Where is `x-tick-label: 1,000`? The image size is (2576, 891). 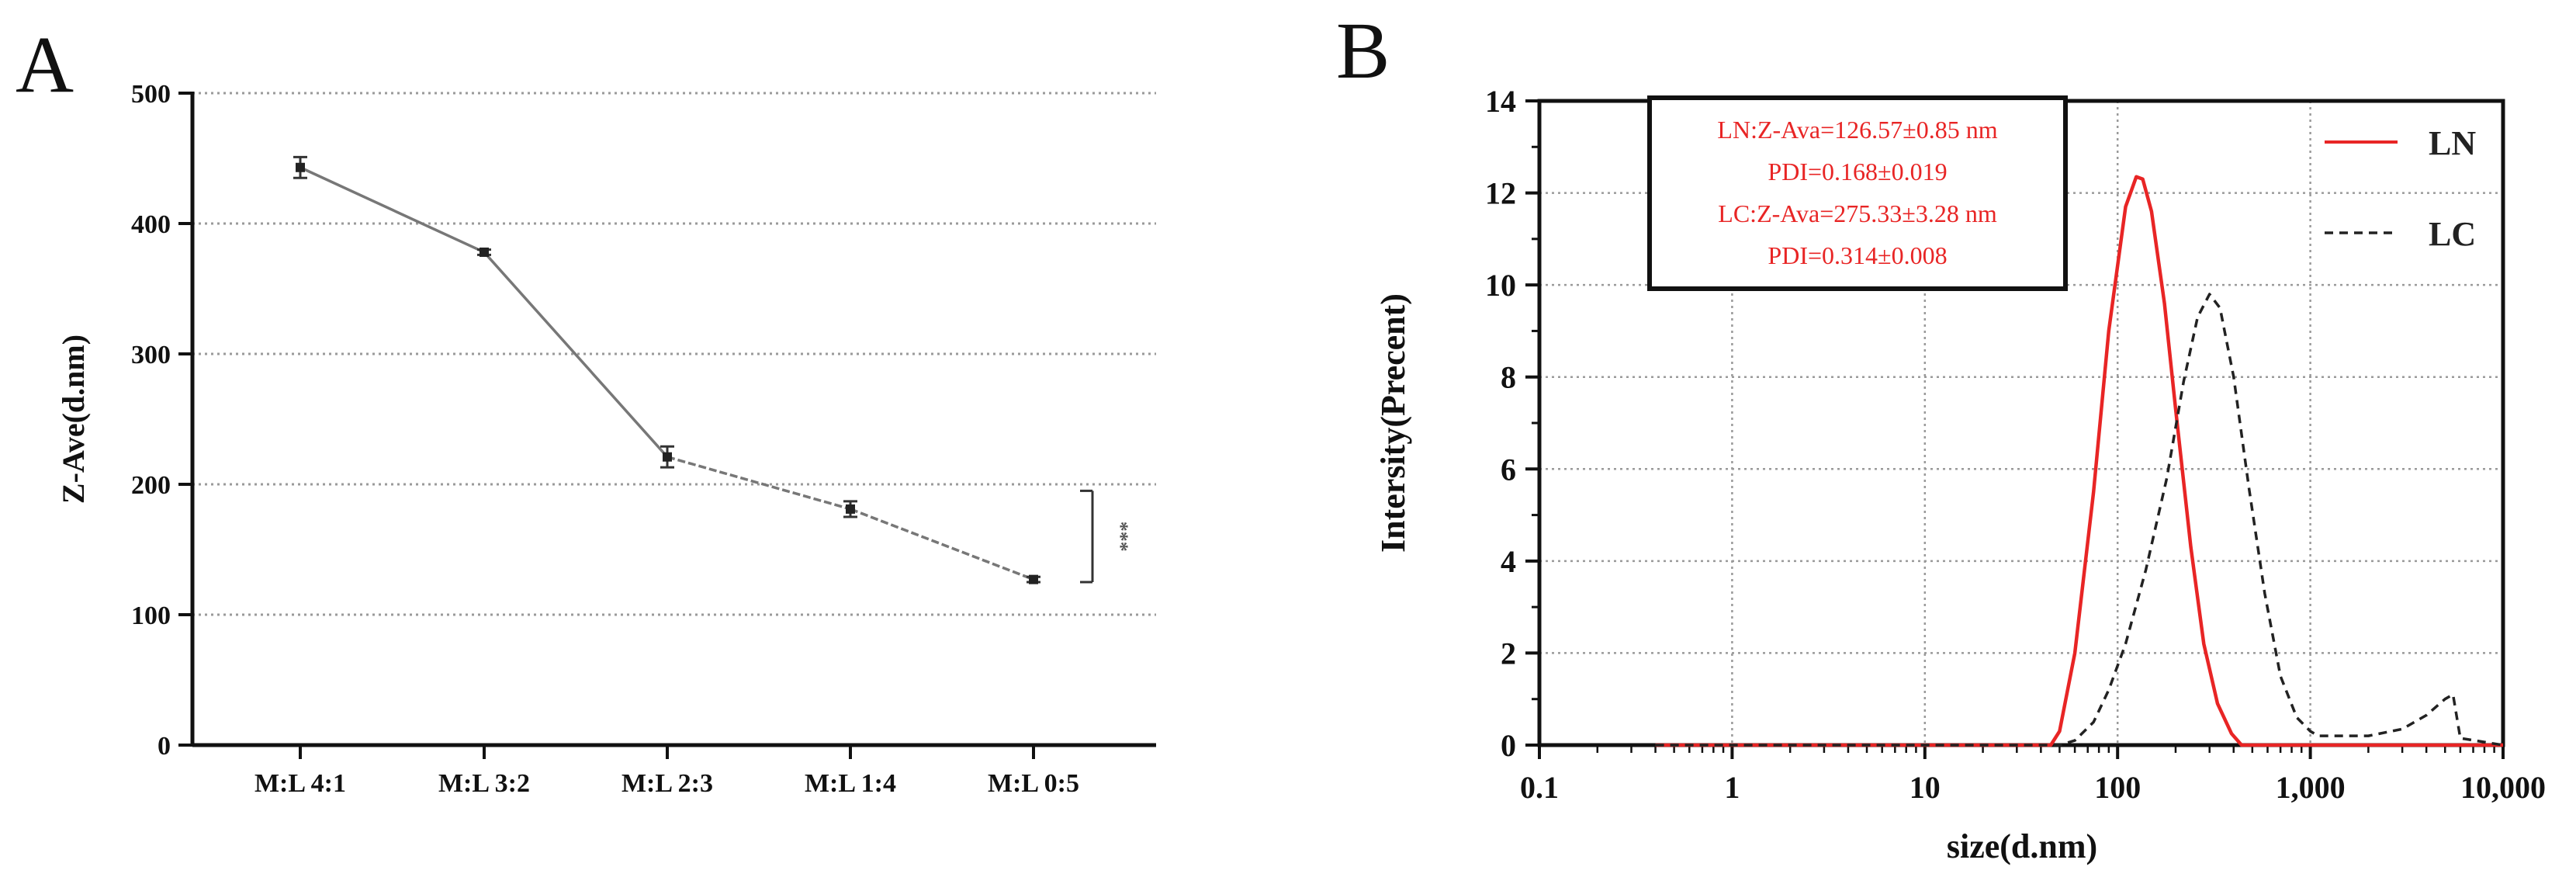
x-tick-label: 1,000 is located at coordinates (2311, 787).